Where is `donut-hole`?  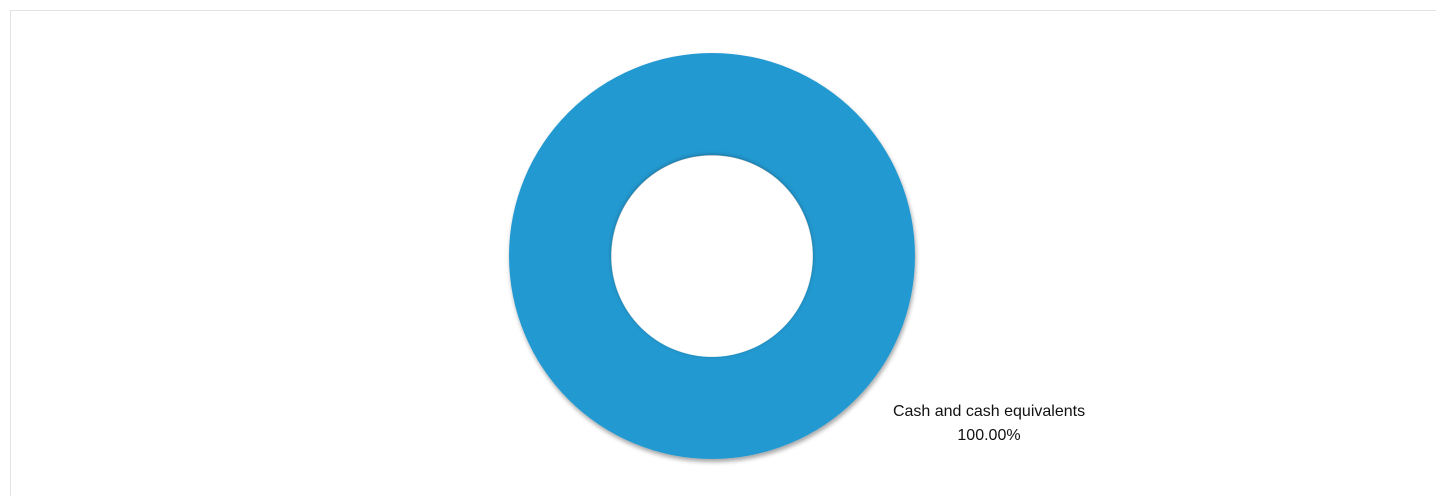 donut-hole is located at coordinates (712, 256).